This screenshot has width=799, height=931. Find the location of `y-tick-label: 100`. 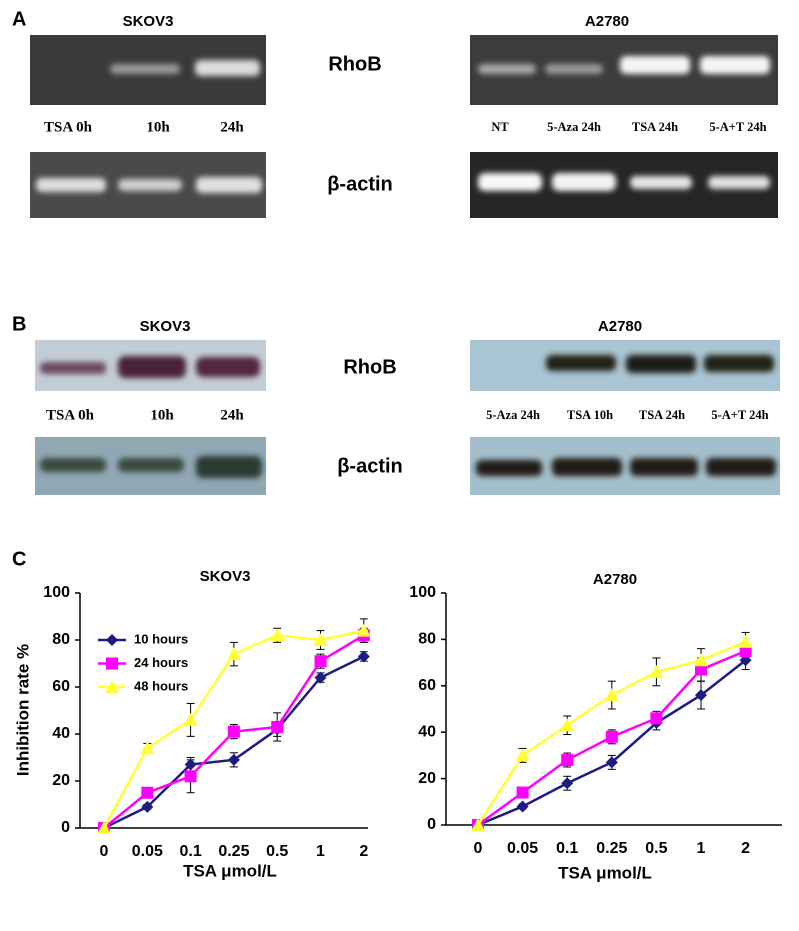

y-tick-label: 100 is located at coordinates (422, 592).